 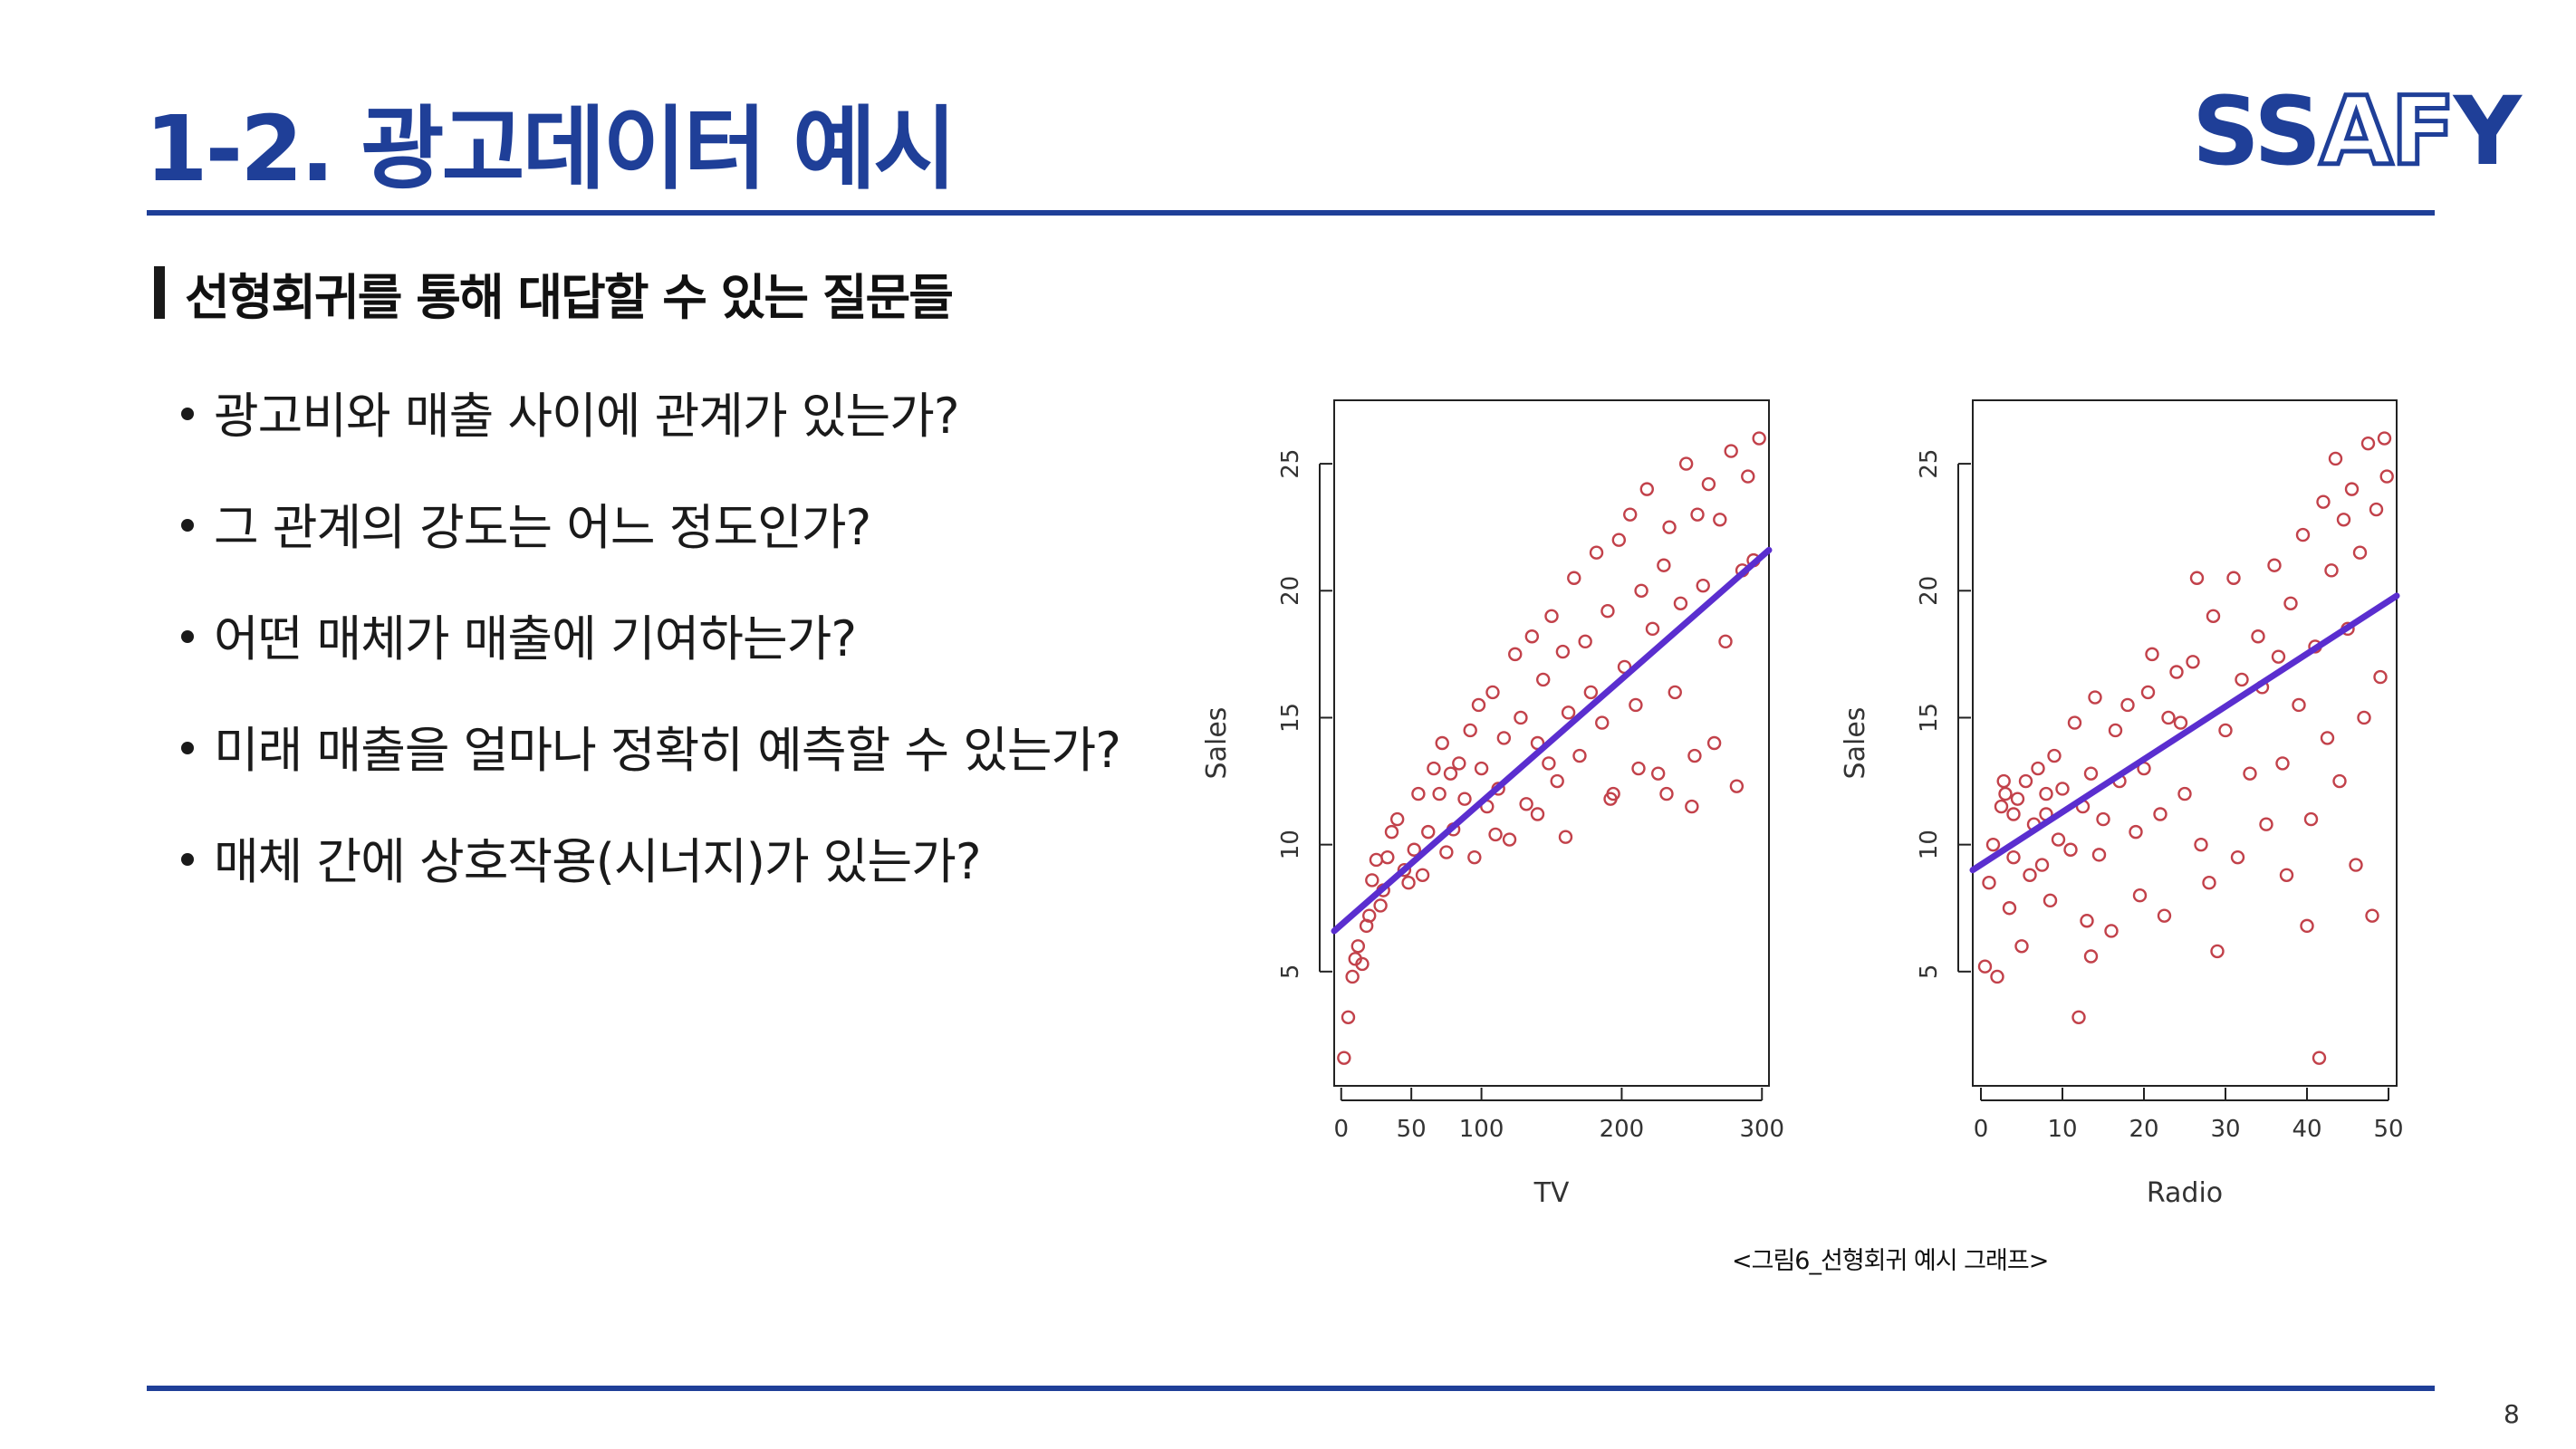 I want to click on subheading-marker, so click(x=159, y=292).